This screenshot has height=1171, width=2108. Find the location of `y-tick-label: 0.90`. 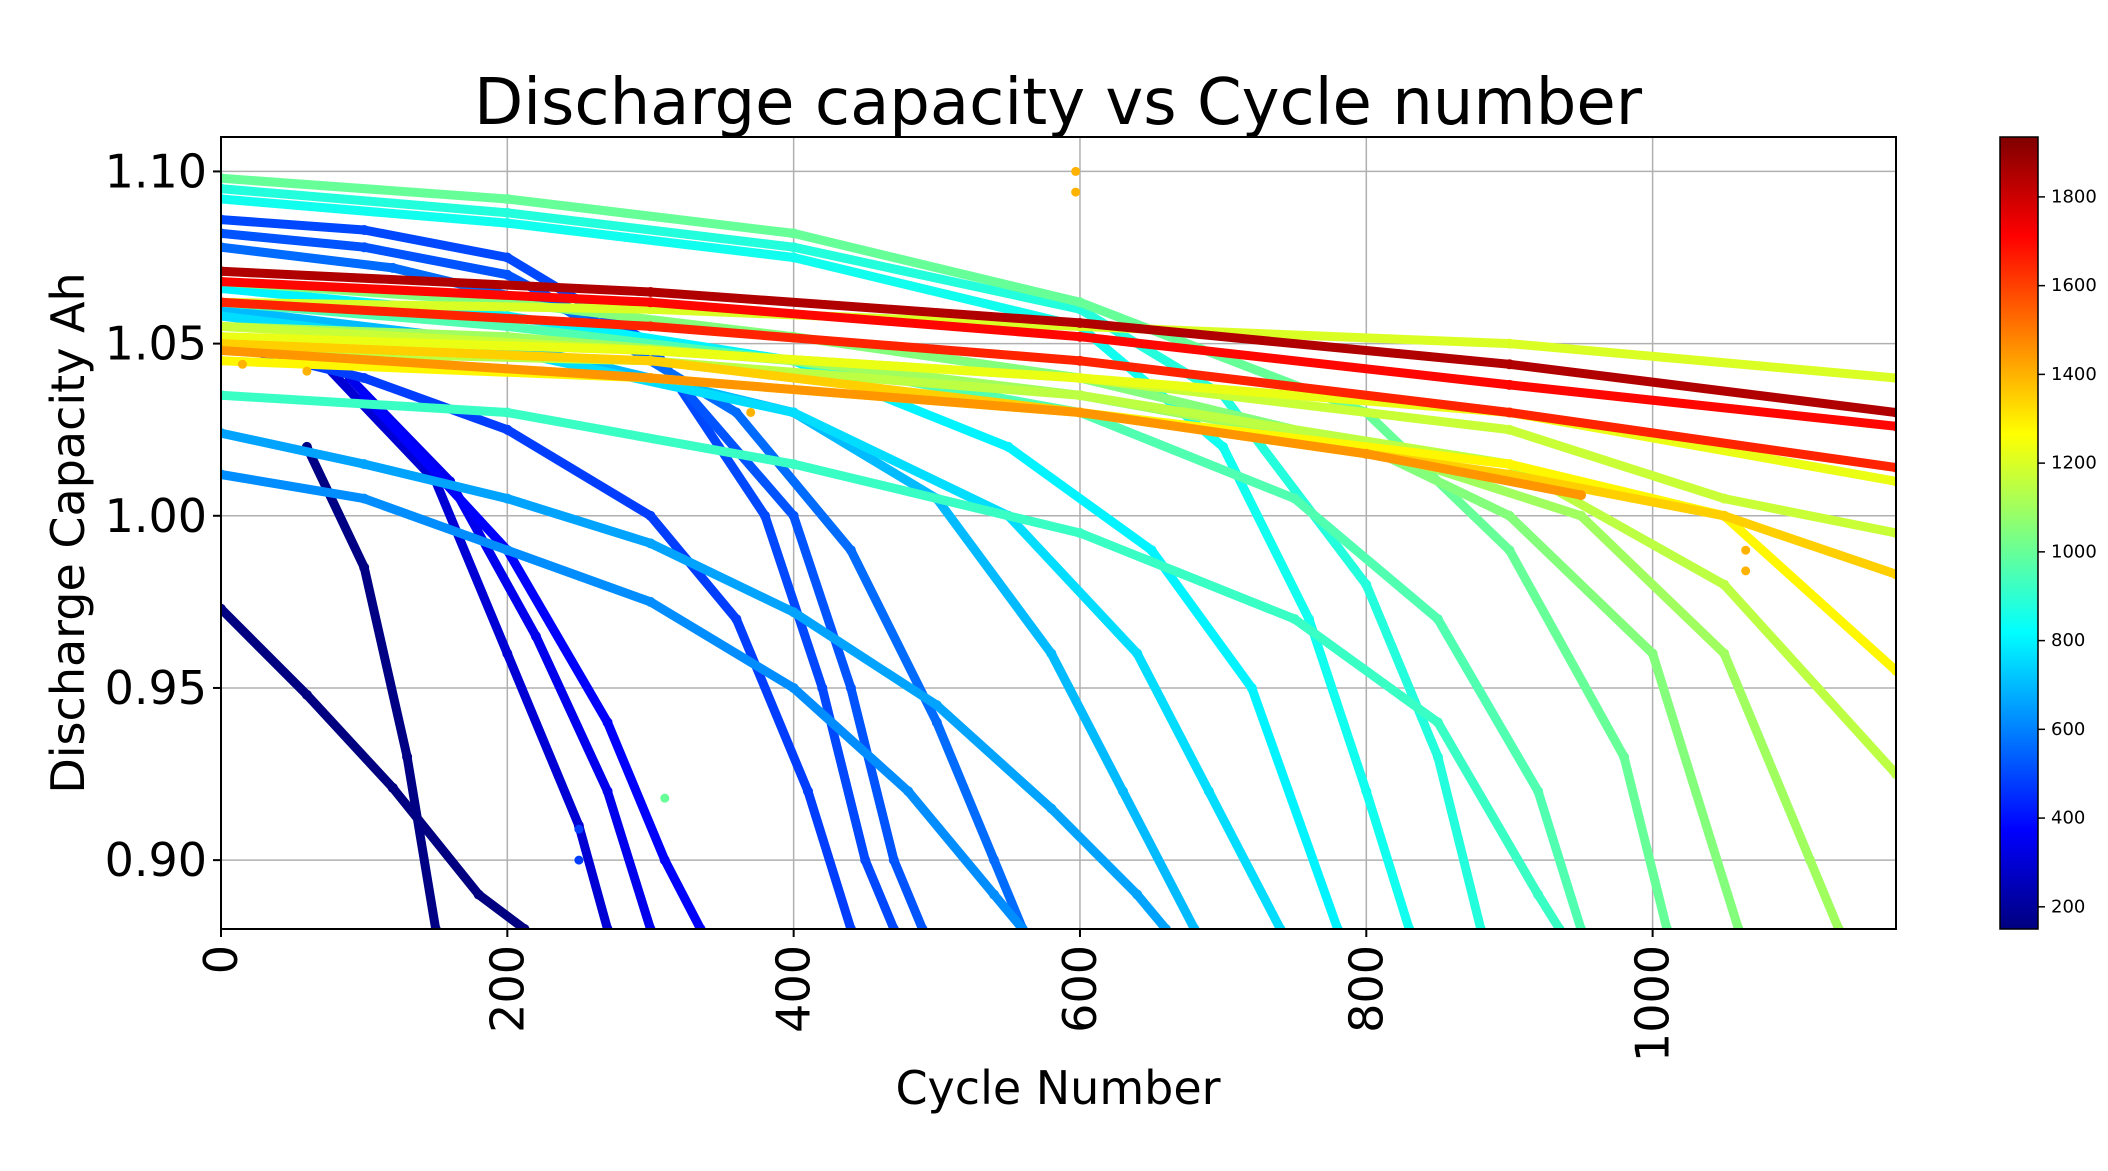

y-tick-label: 0.90 is located at coordinates (156, 860).